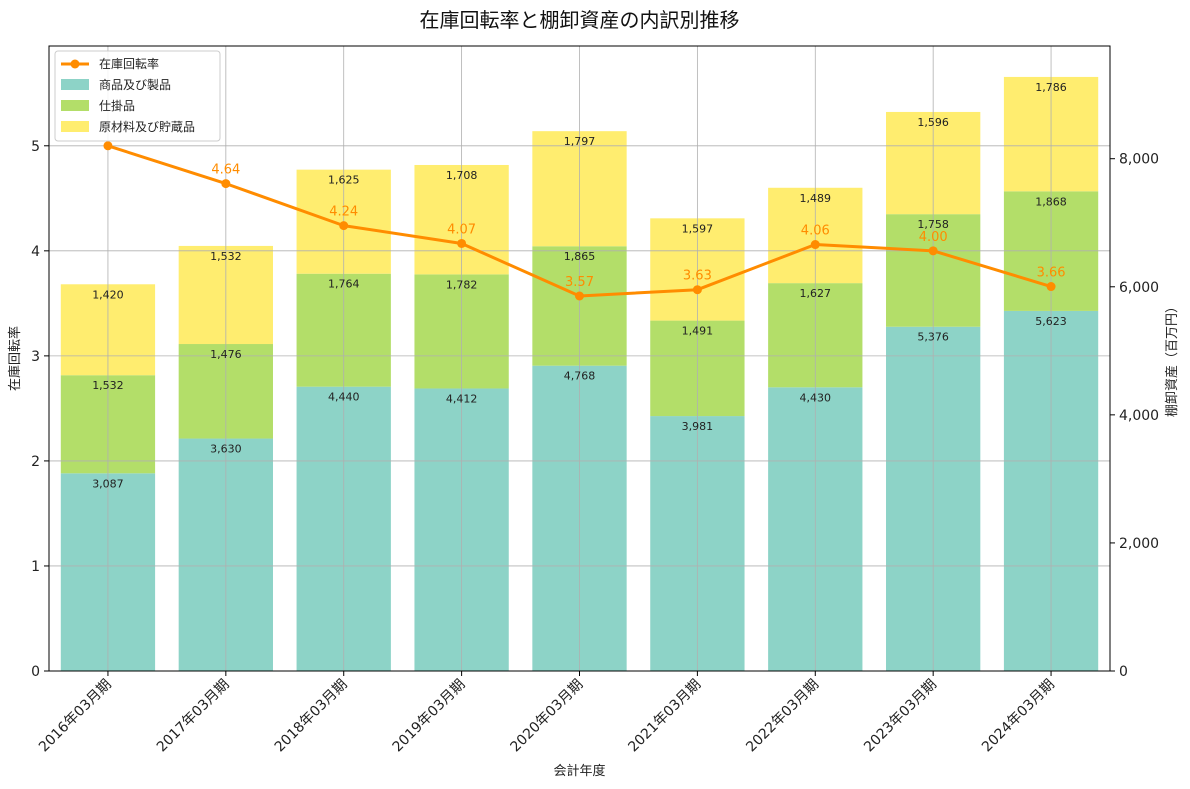 This screenshot has height=789, width=1190. Describe the element at coordinates (1051, 273) in the screenshot. I see `turnover-label-9: 3.66` at that location.